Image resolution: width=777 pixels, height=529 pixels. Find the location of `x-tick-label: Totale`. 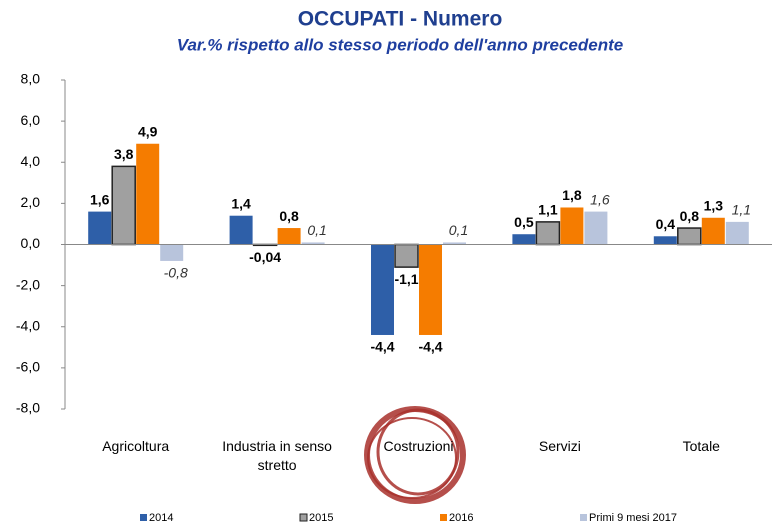

x-tick-label: Totale is located at coordinates (701, 446).